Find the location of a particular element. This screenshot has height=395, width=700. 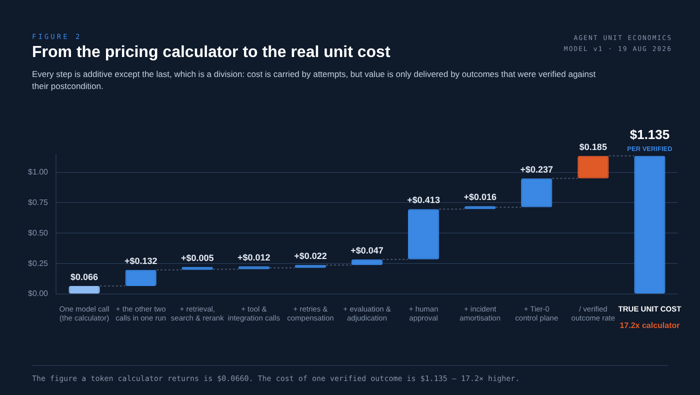

data-label: +$0.047 is located at coordinates (367, 250).